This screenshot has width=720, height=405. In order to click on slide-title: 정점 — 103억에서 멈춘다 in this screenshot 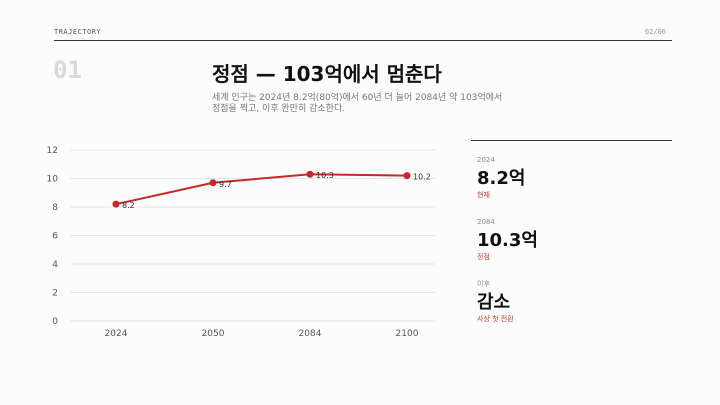, I will do `click(327, 74)`.